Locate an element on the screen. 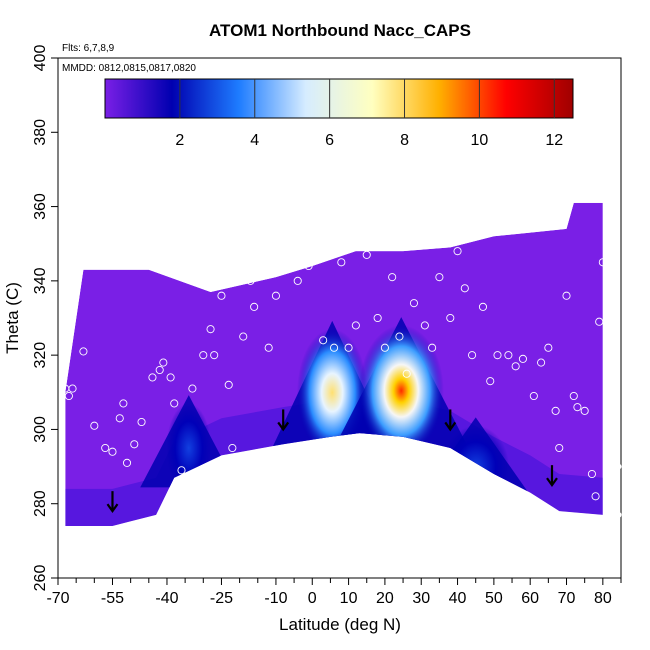  x-axis: -70 -55 -40 -25 -10 0 10 20 30 40 50 60 70 80 is located at coordinates (334, 592).